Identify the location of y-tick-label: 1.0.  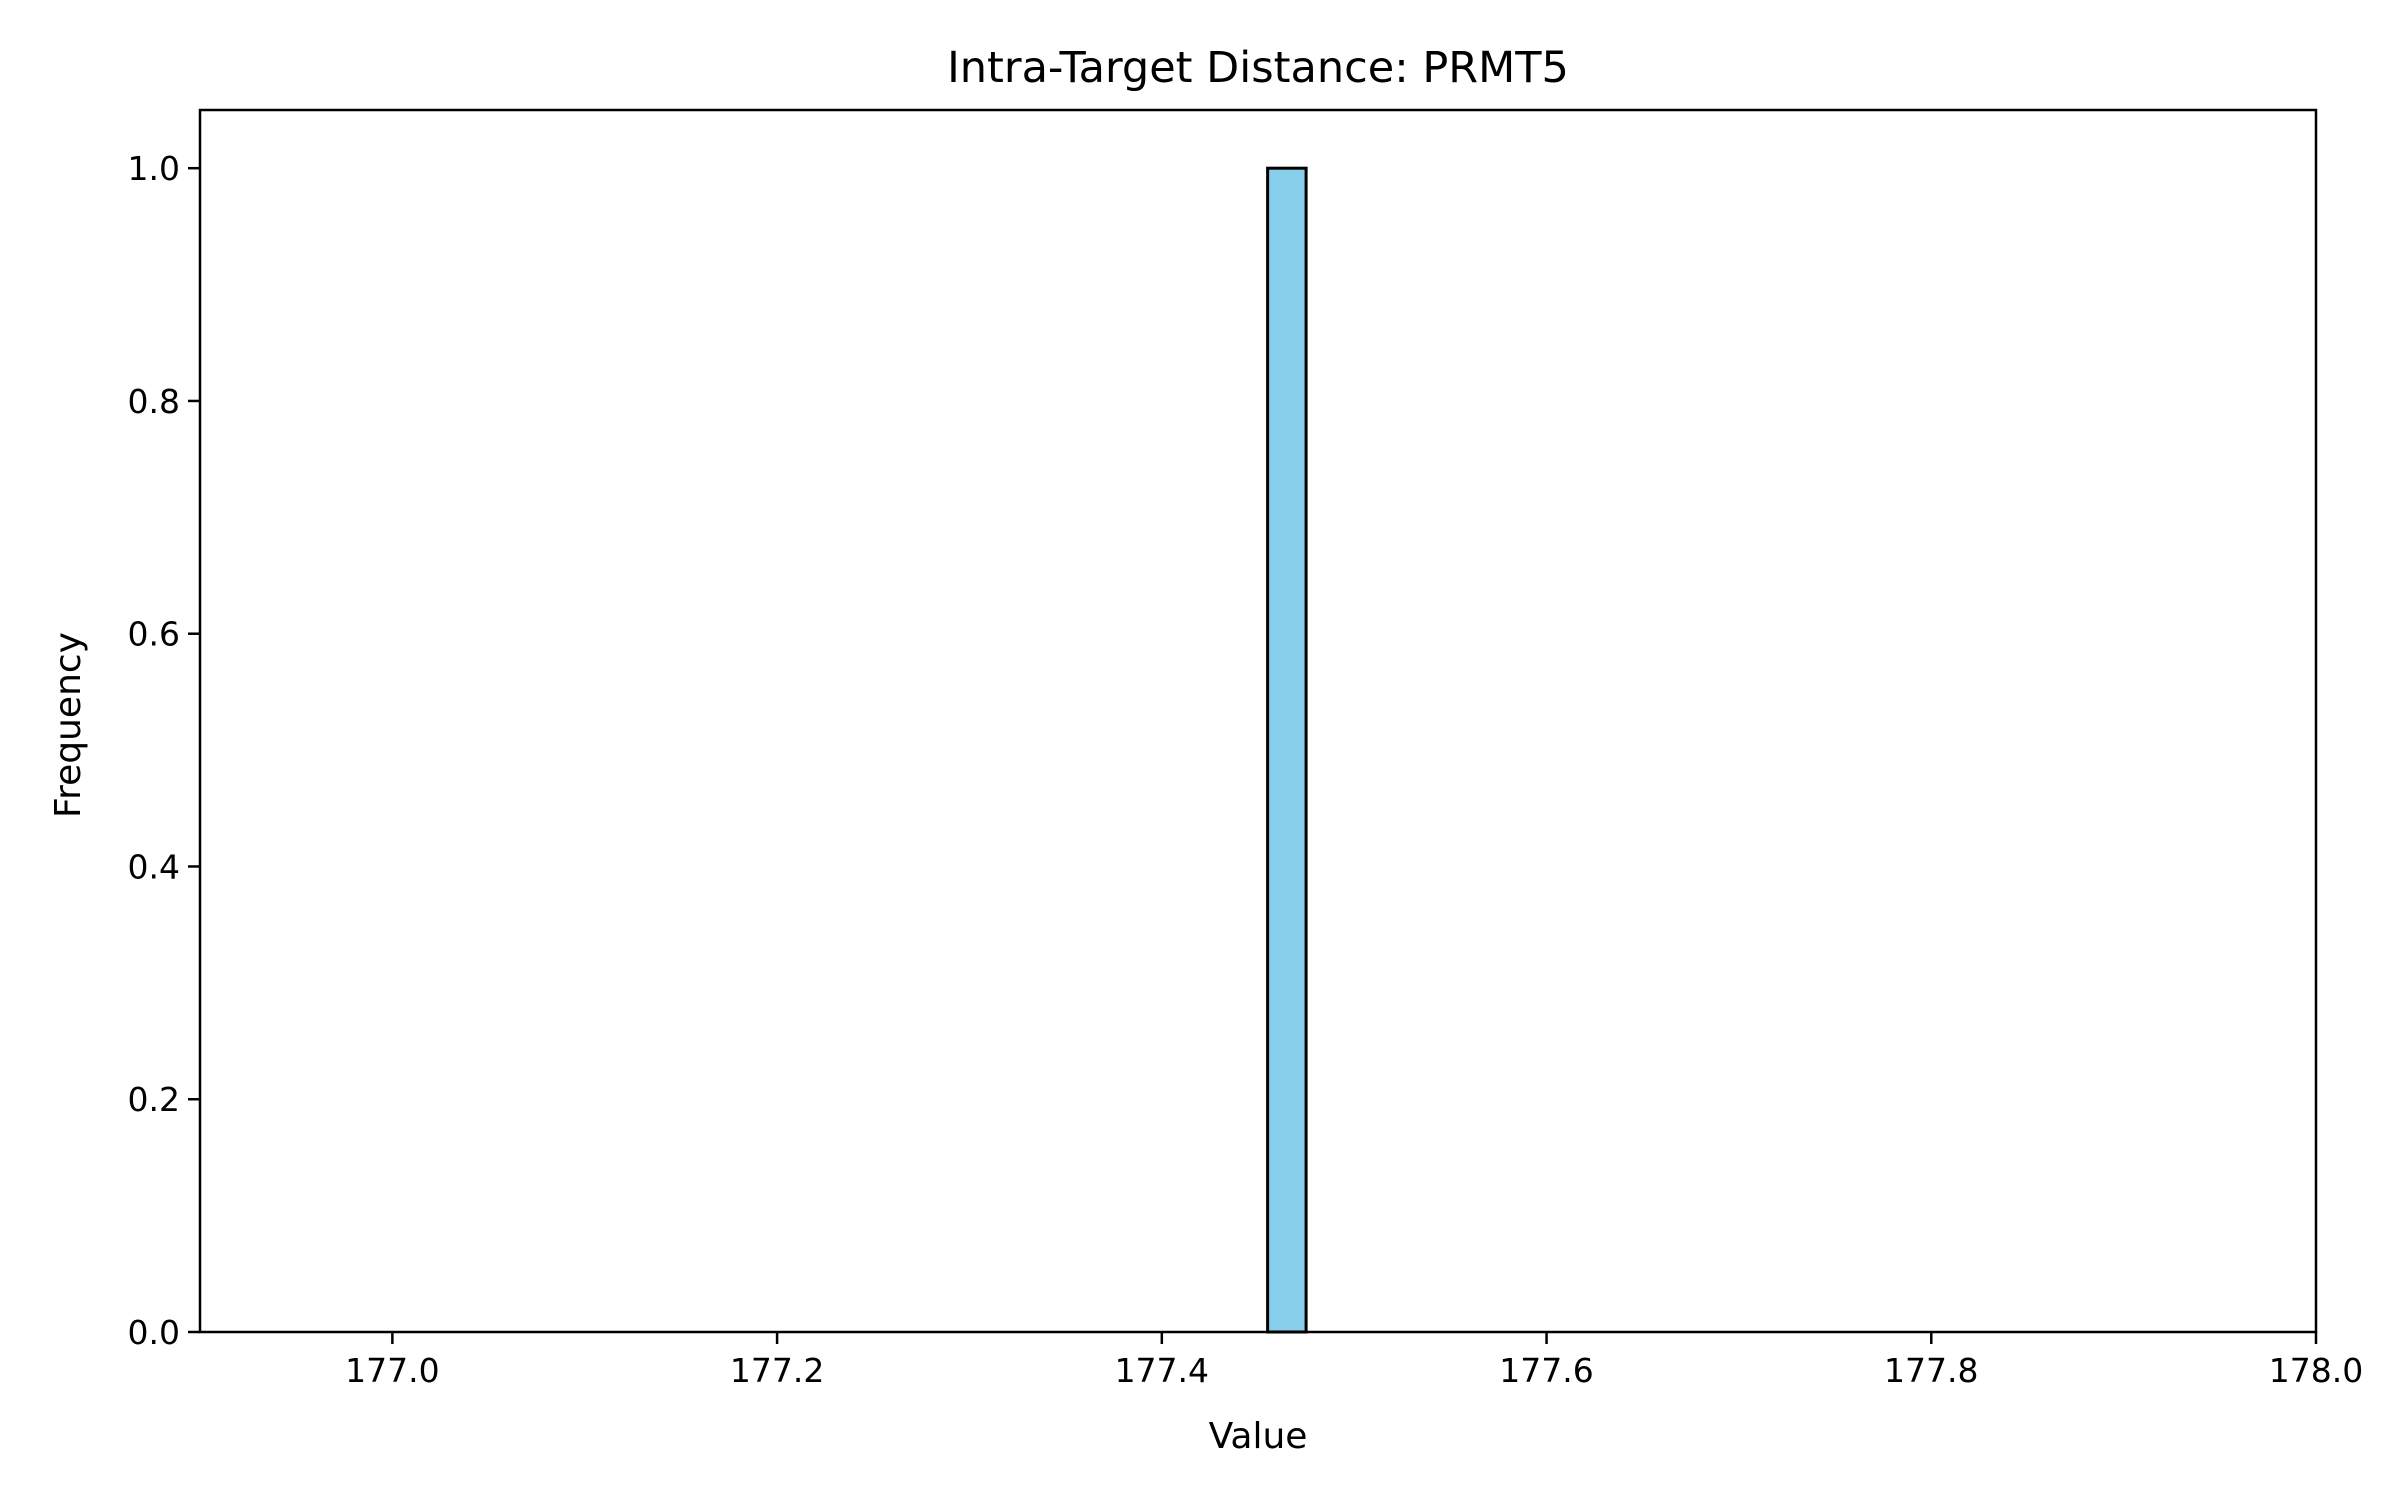
(154, 168).